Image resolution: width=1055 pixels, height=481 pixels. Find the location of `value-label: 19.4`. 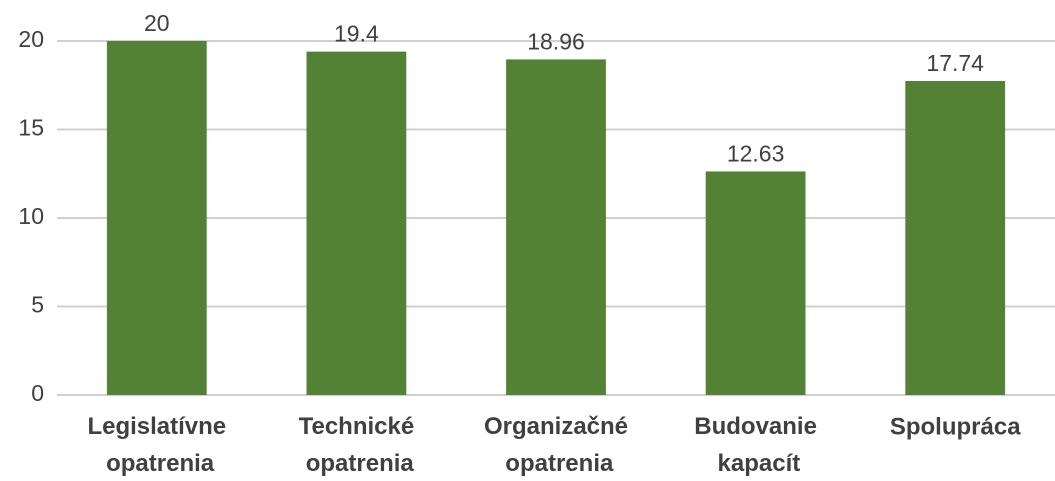

value-label: 19.4 is located at coordinates (356, 34).